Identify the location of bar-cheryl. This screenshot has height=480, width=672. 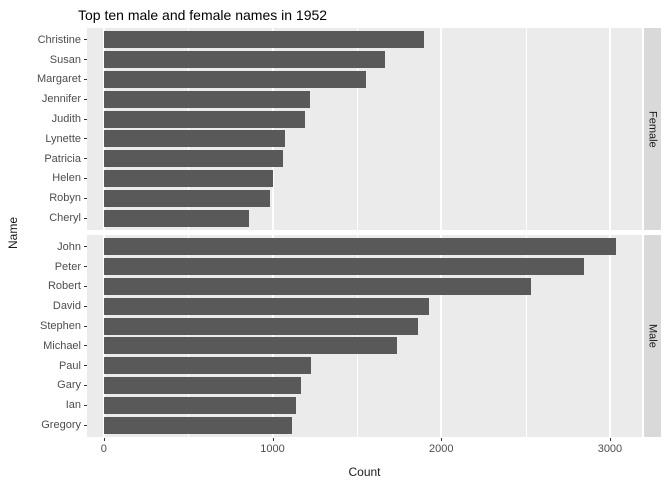
(176, 218).